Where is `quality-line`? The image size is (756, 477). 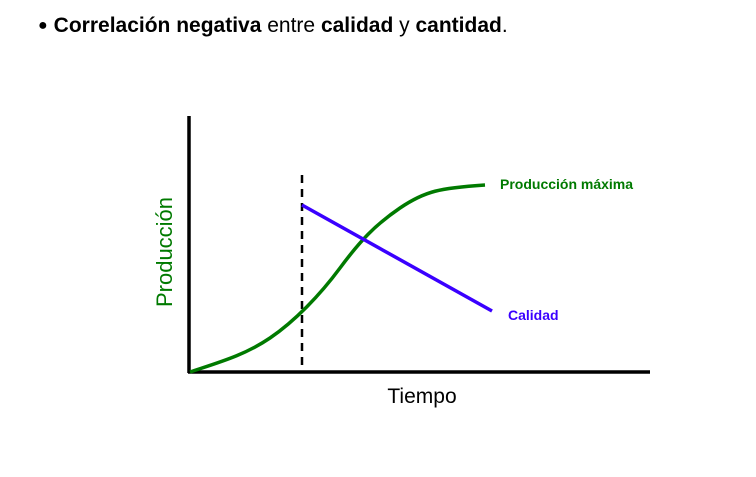
quality-line is located at coordinates (397, 258).